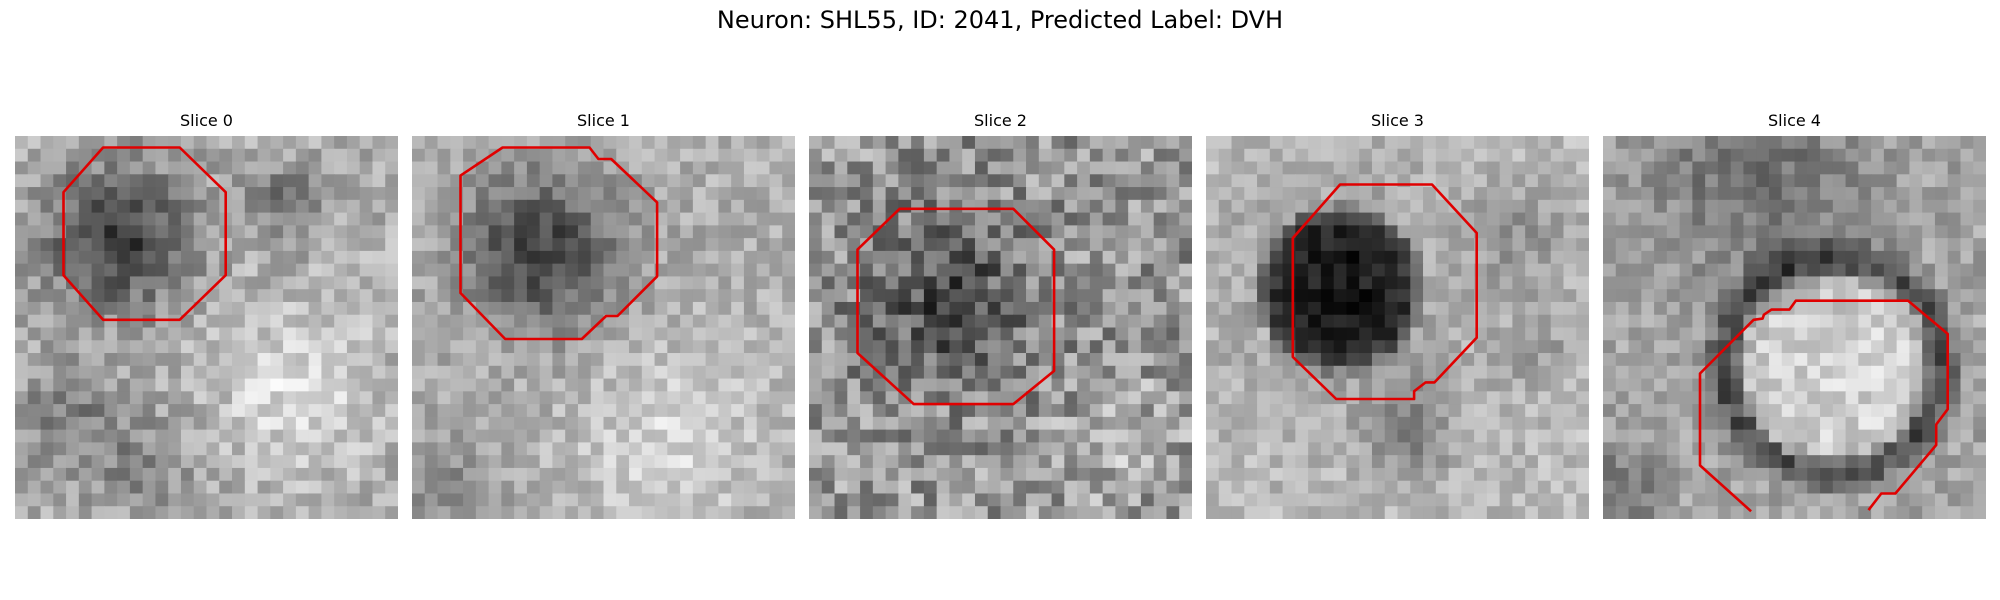 This screenshot has height=600, width=2000. I want to click on slice-title: Slice 0, so click(206, 121).